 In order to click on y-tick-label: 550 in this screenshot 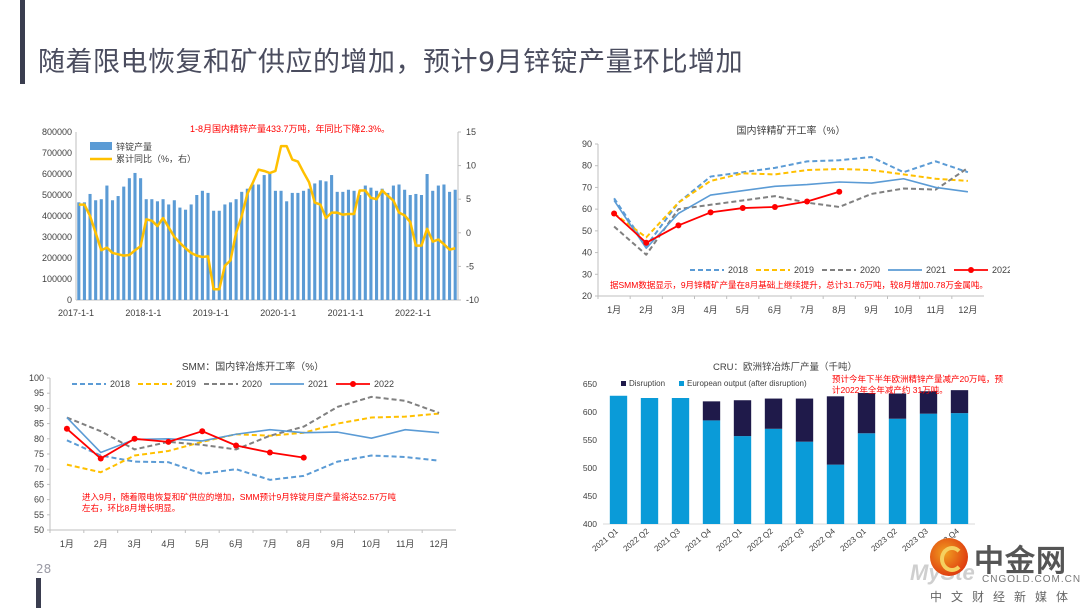, I will do `click(590, 440)`.